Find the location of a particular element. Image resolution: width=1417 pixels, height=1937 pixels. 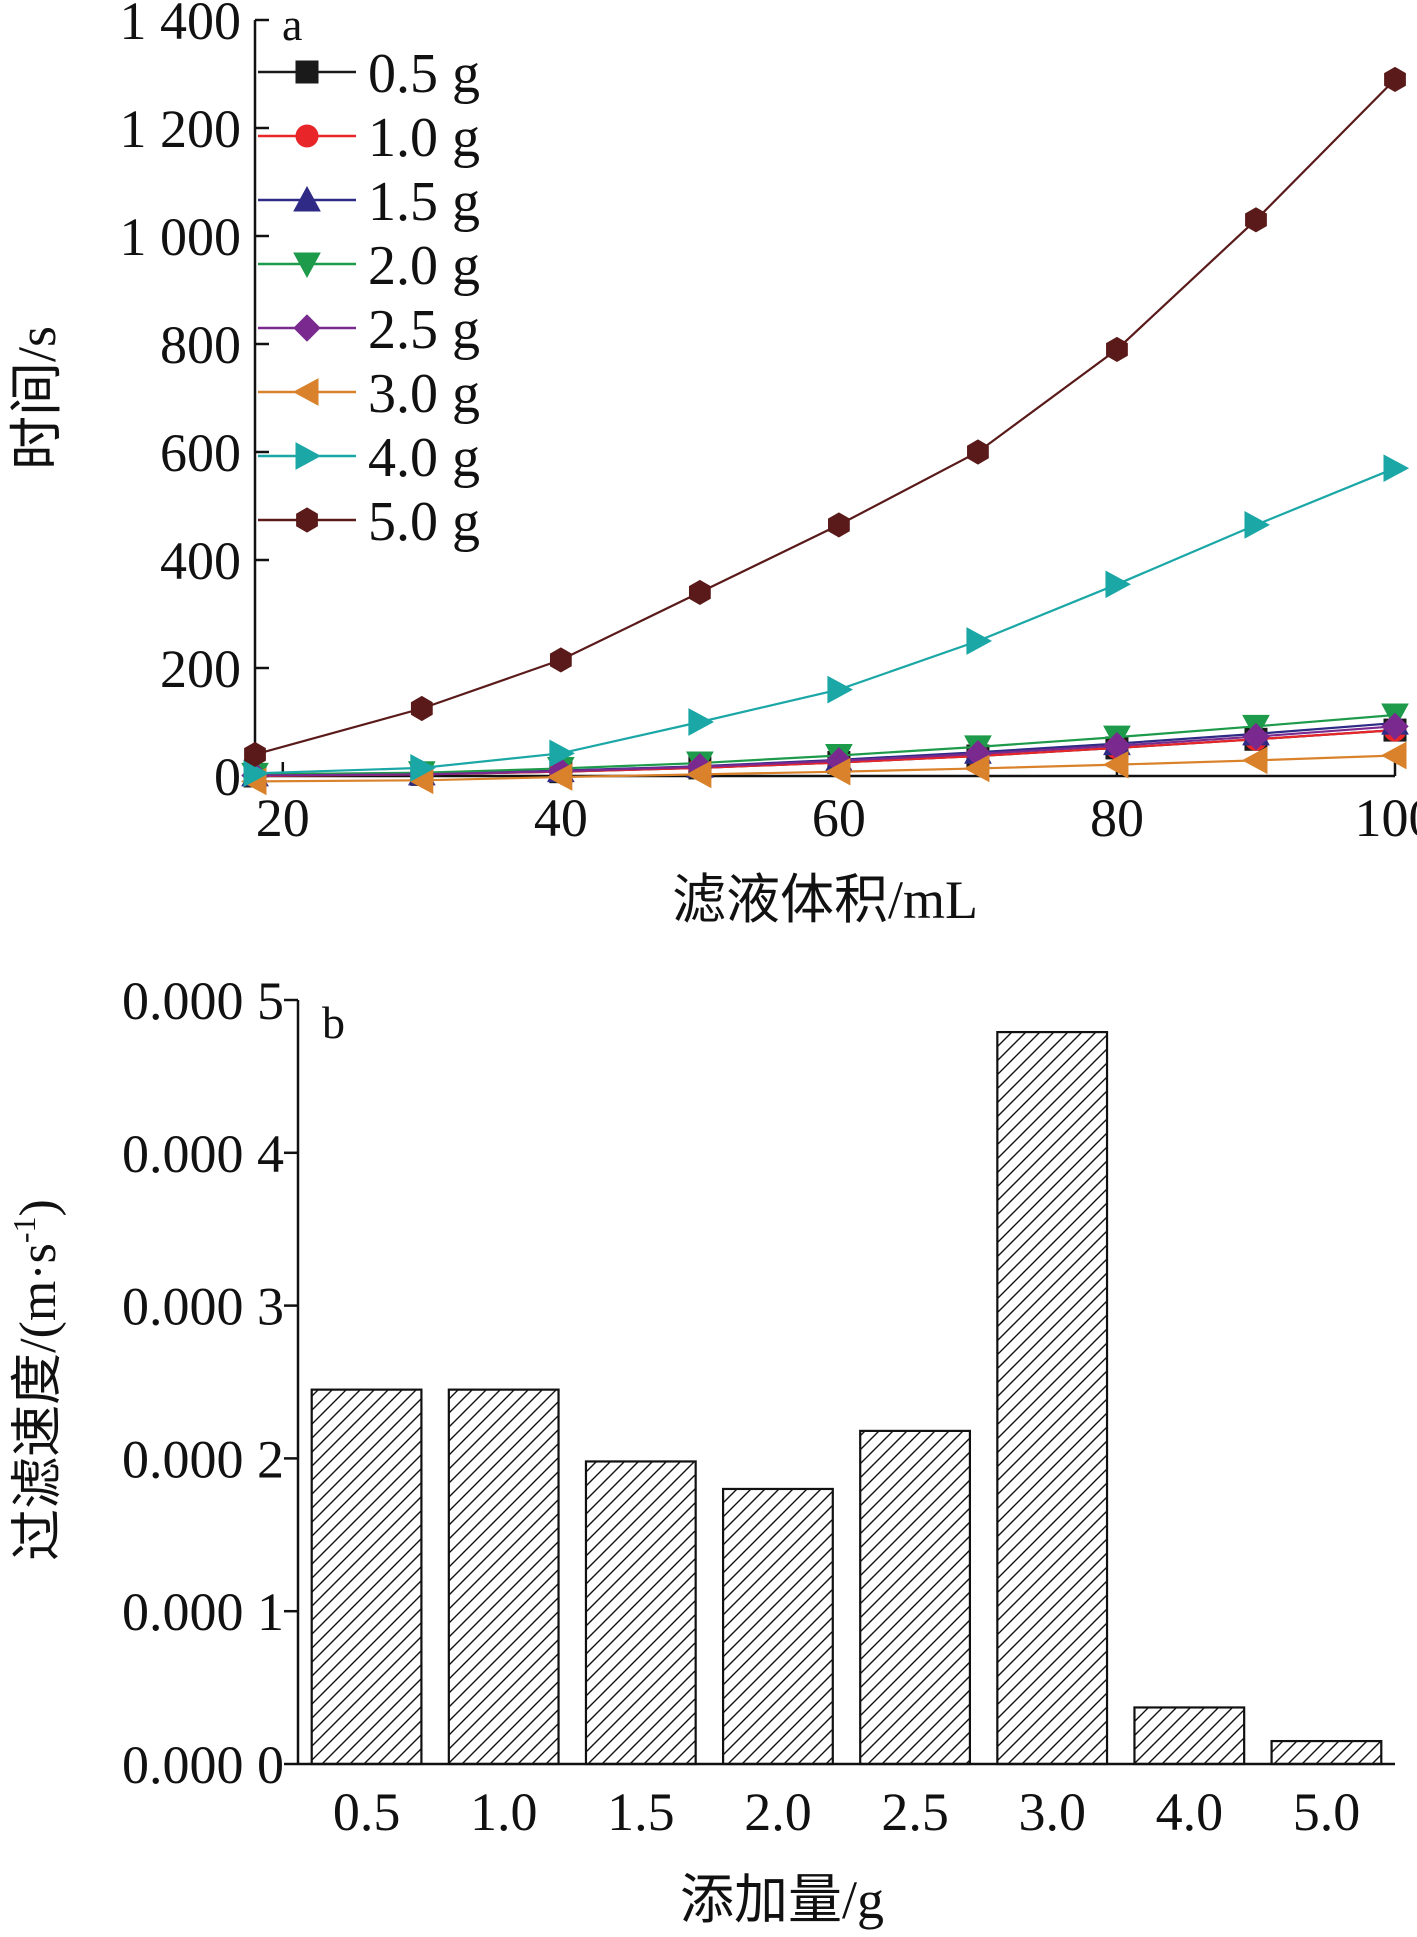

chart-a-legend-entry: 2.5 g is located at coordinates (369, 330).